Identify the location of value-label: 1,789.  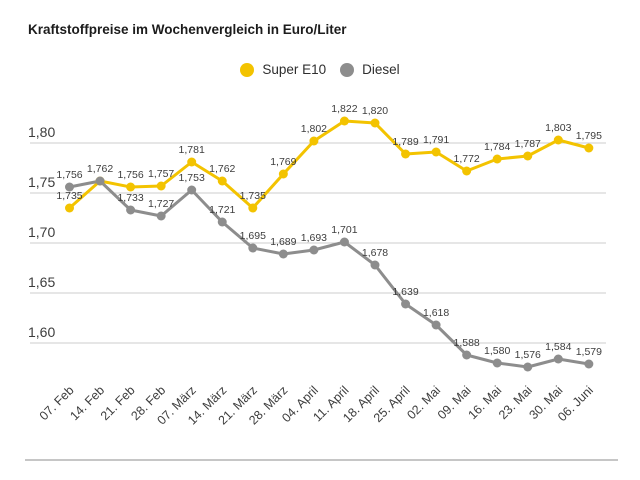
(405, 142).